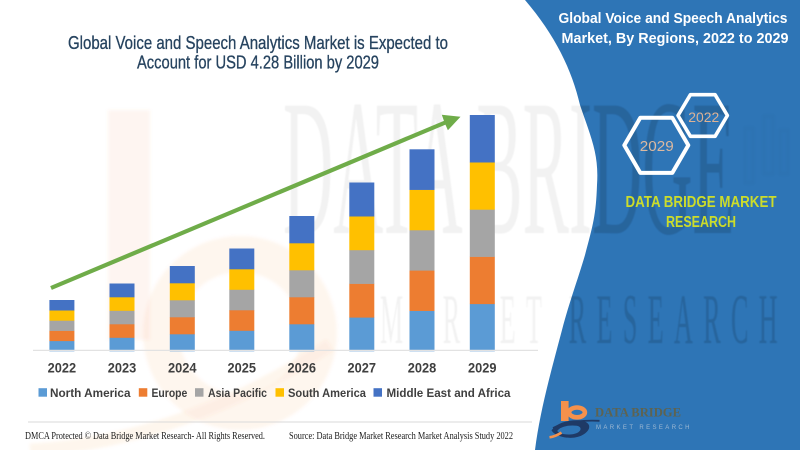 This screenshot has width=800, height=450. Describe the element at coordinates (237, 393) in the screenshot. I see `svg-text: Asia Pacific` at that location.